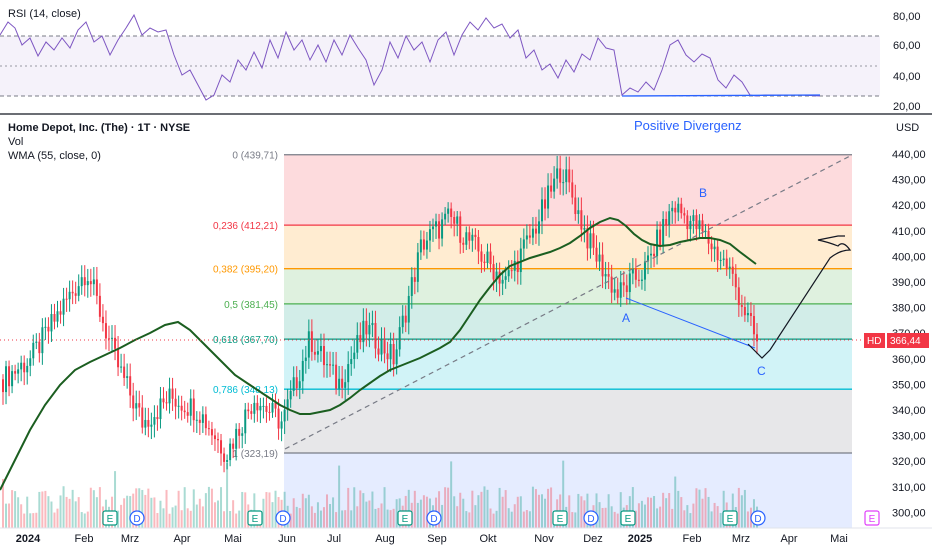 The height and width of the screenshot is (555, 932). What do you see at coordinates (799, 297) in the screenshot?
I see `projection-arrow` at bounding box center [799, 297].